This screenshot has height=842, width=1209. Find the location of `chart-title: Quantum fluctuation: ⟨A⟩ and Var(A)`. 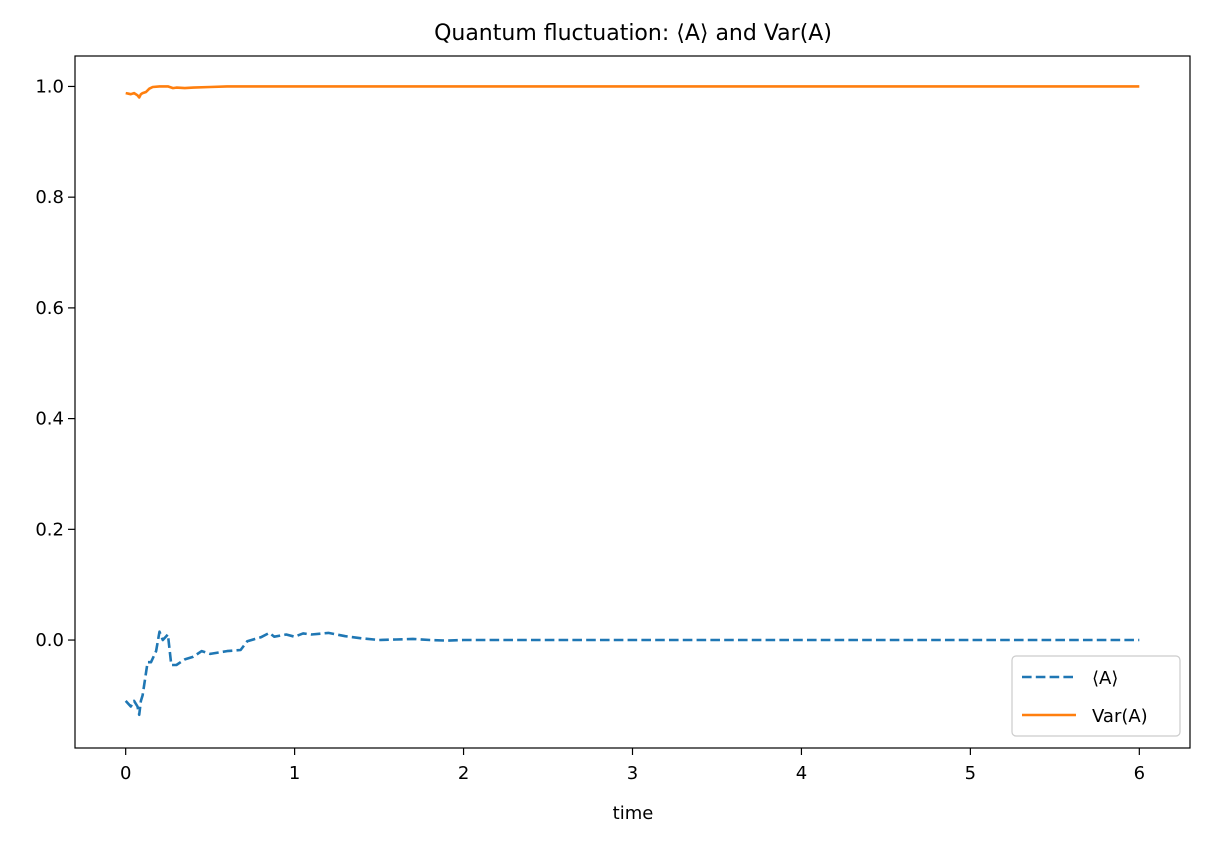

chart-title: Quantum fluctuation: ⟨A⟩ and Var(A) is located at coordinates (633, 33).